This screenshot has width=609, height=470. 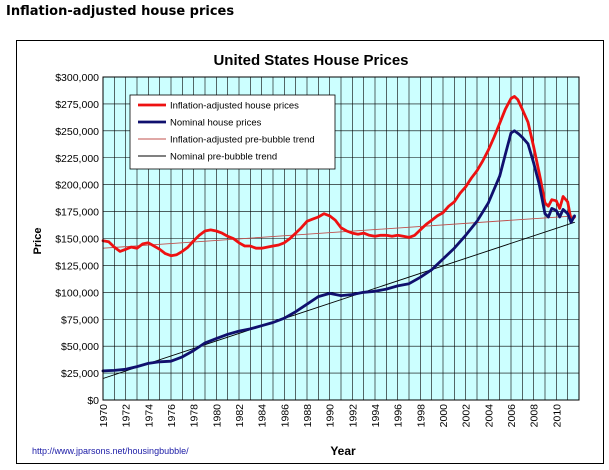 What do you see at coordinates (557, 416) in the screenshot?
I see `x-tick-label: 2010` at bounding box center [557, 416].